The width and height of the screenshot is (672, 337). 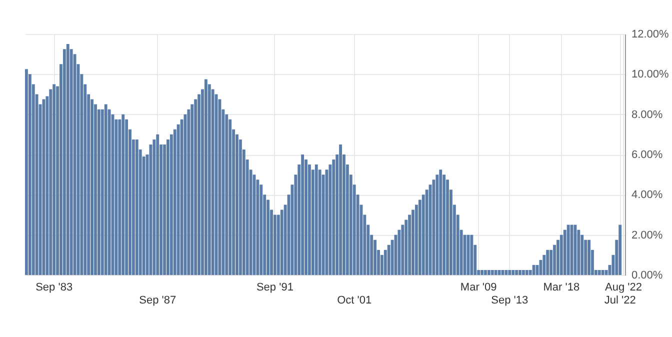 I want to click on x-tick-label: Mar '18, so click(x=561, y=288).